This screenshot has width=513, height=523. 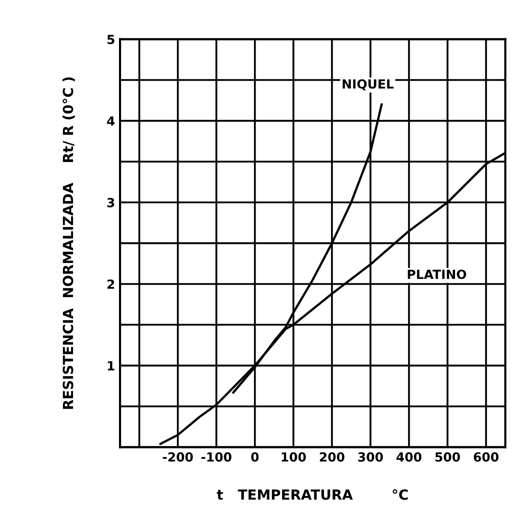 I want to click on x-tick-label: 400, so click(x=409, y=457).